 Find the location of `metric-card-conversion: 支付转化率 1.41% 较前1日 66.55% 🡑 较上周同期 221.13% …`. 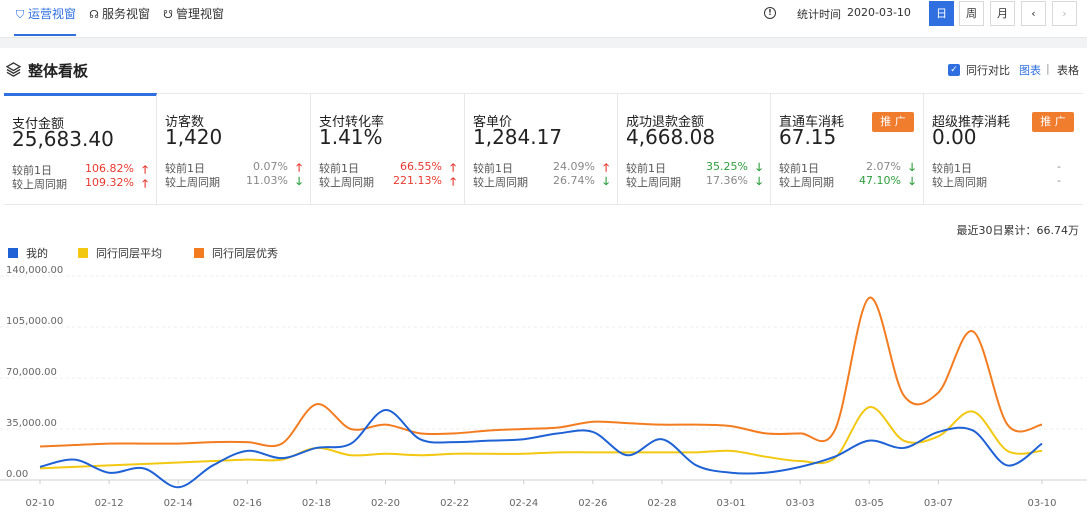

metric-card-conversion: 支付转化率 1.41% 较前1日 66.55% 🡑 较上周同期 221.13% … is located at coordinates (388, 149).